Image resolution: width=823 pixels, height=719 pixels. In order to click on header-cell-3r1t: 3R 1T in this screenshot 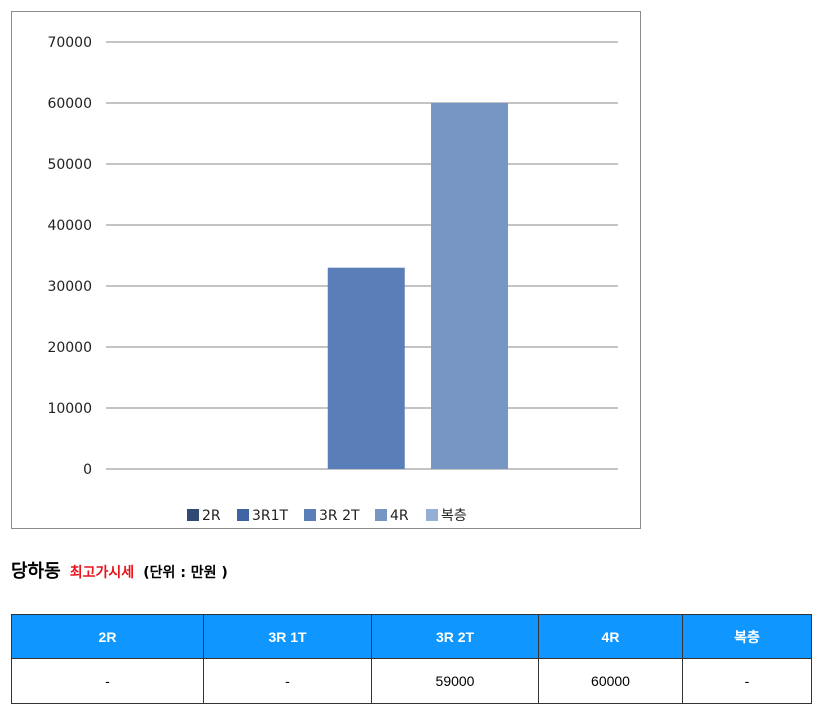, I will do `click(287, 636)`.